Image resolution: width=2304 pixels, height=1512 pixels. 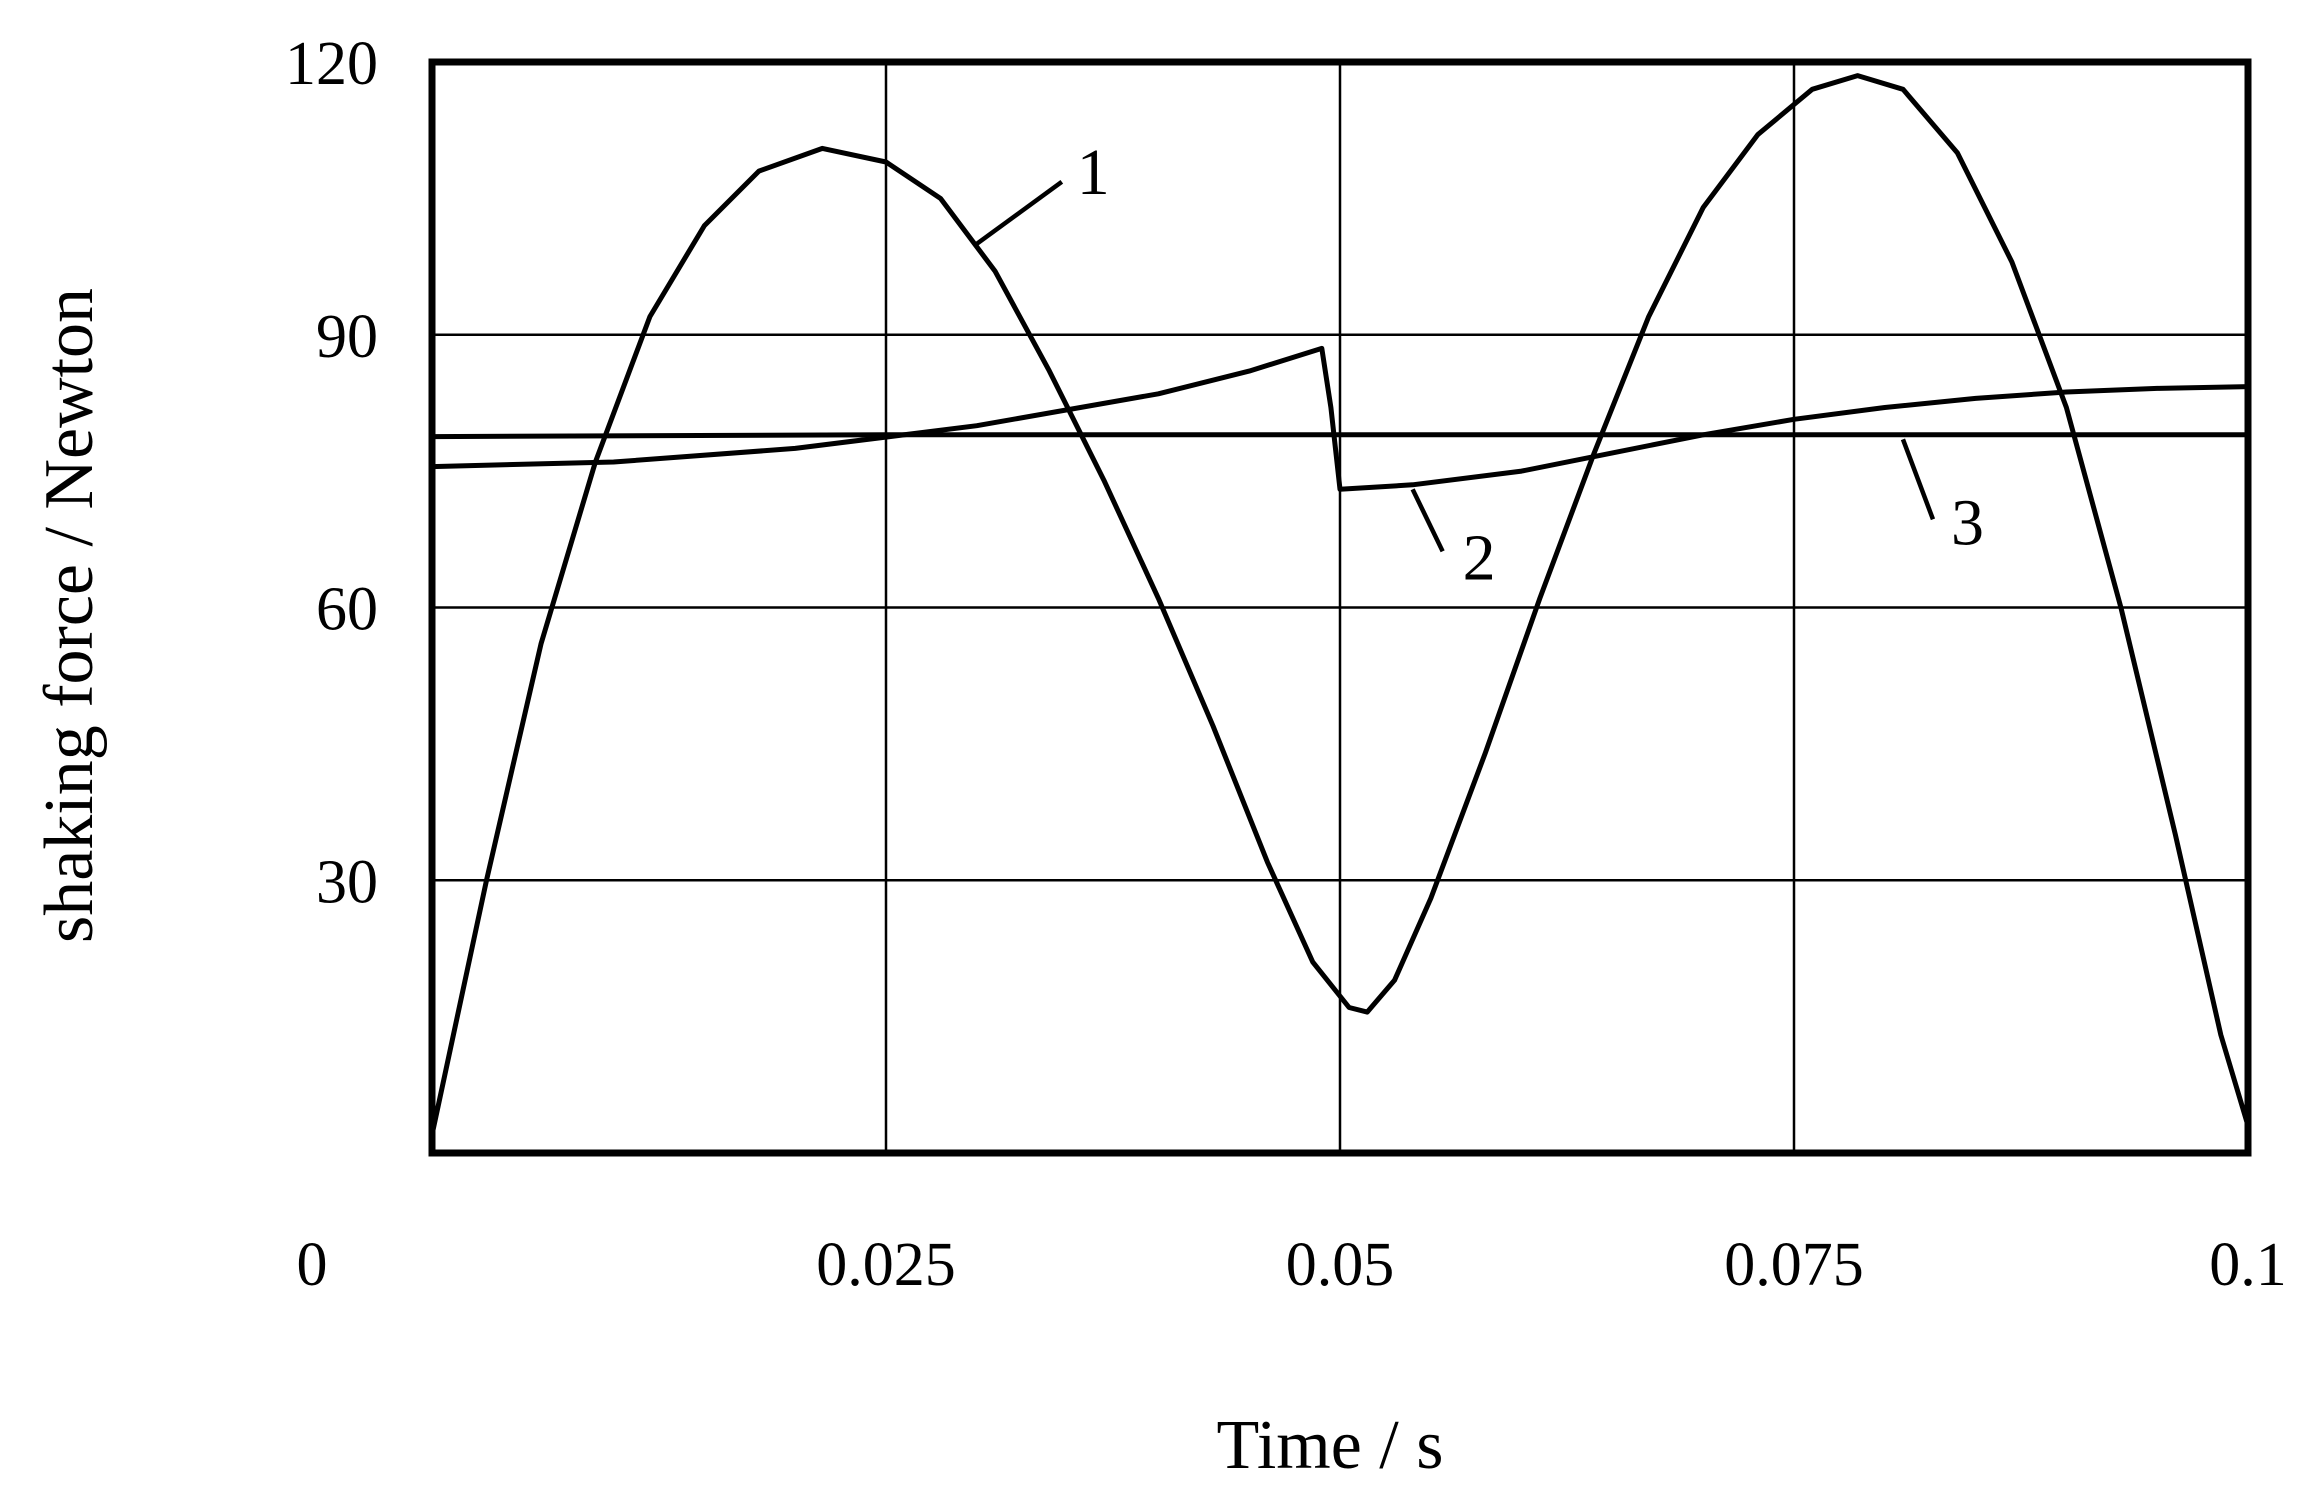 I want to click on x-tick-labels: 0 0.025 0.05 0.075 0.1, so click(x=1292, y=1265).